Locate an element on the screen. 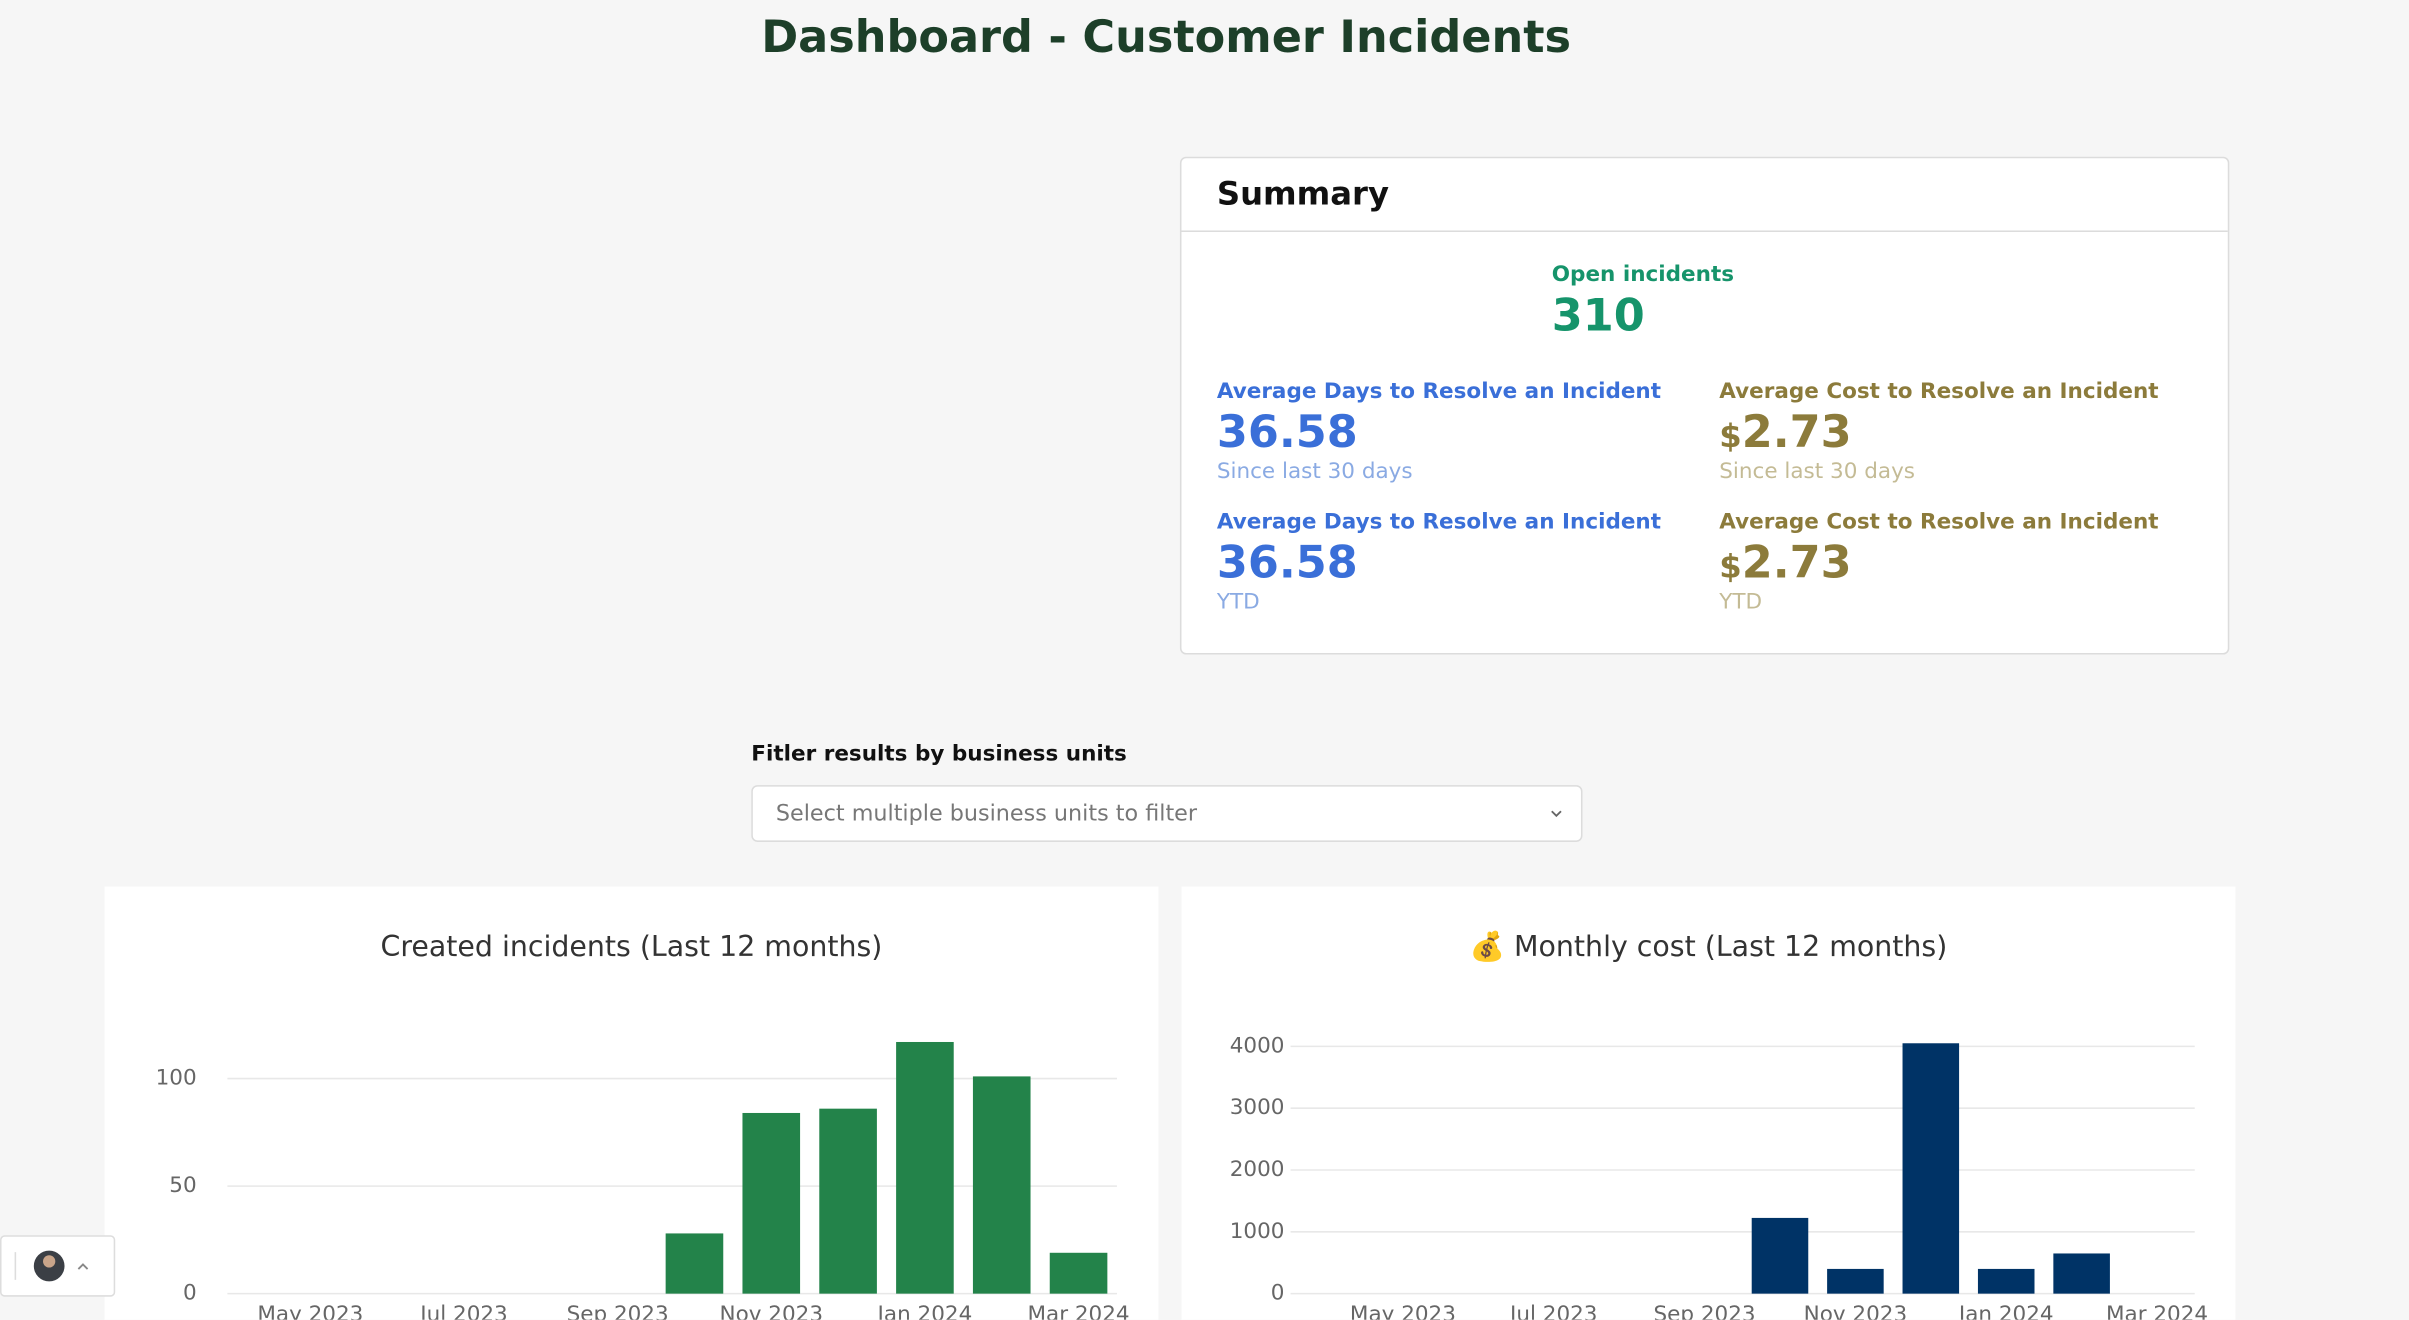 The image size is (2409, 1320). chart-title: Created incidents (Last 12 months) is located at coordinates (632, 946).